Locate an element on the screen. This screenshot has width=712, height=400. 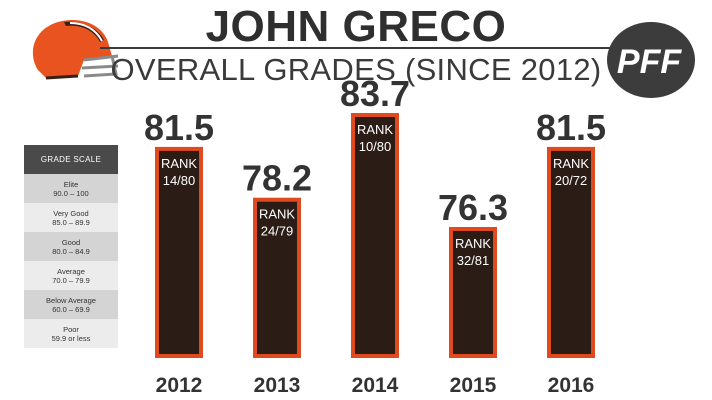
grade-scale-row: Good 80.0 – 84.9 is located at coordinates (71, 246).